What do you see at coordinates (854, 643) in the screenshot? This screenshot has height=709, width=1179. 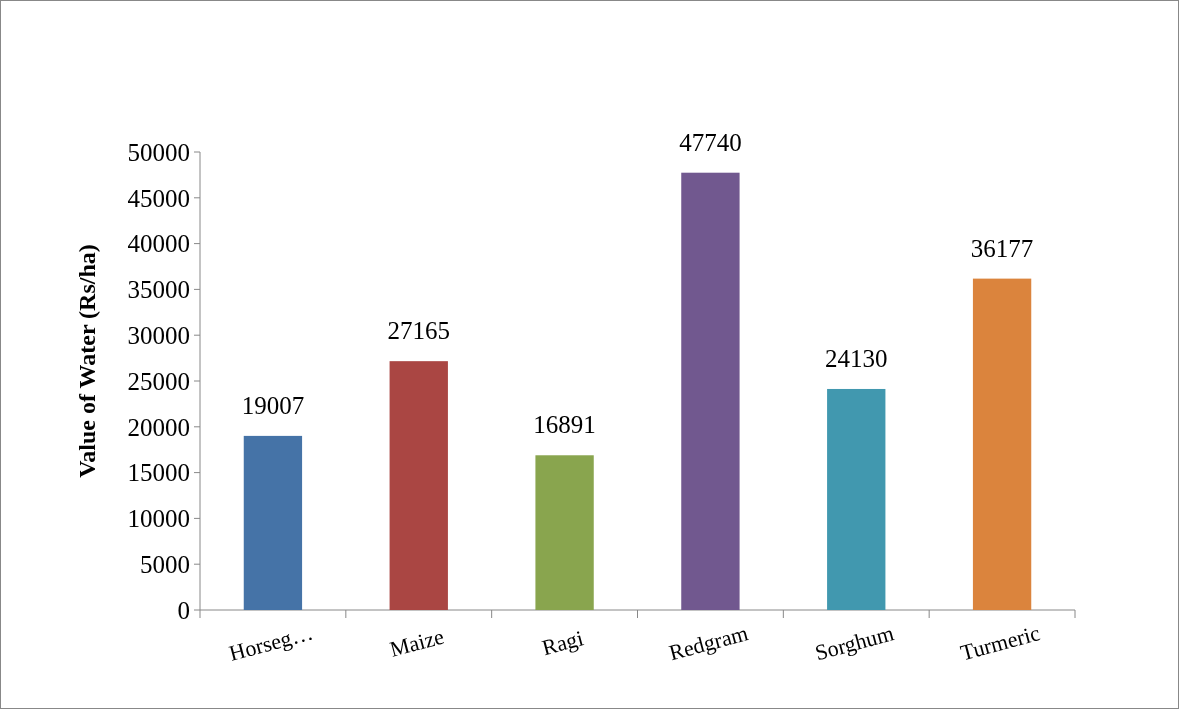 I see `x-tick-label: Sorghum` at bounding box center [854, 643].